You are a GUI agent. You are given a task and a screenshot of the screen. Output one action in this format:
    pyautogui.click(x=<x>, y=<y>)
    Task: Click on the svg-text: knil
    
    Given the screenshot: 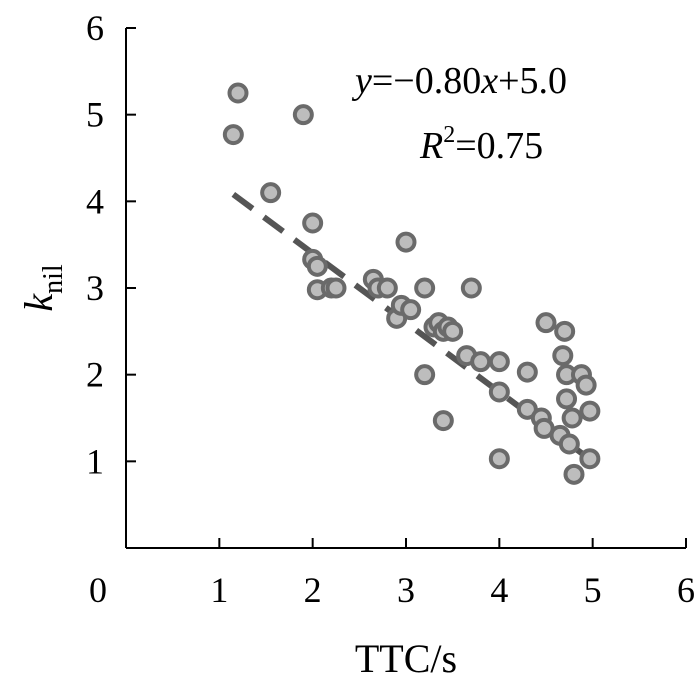 What is the action you would take?
    pyautogui.click(x=42, y=288)
    